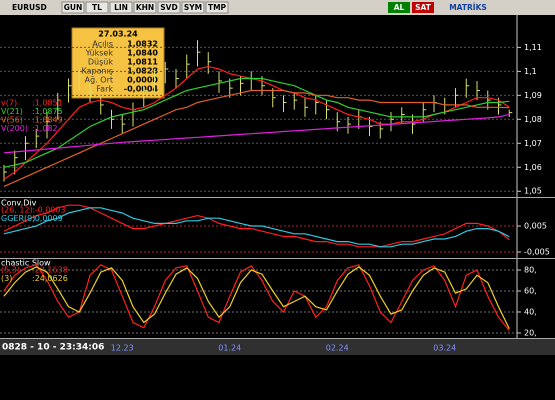  Describe the element at coordinates (533, 119) in the screenshot. I see `y-tick-label: 1,08` at that location.